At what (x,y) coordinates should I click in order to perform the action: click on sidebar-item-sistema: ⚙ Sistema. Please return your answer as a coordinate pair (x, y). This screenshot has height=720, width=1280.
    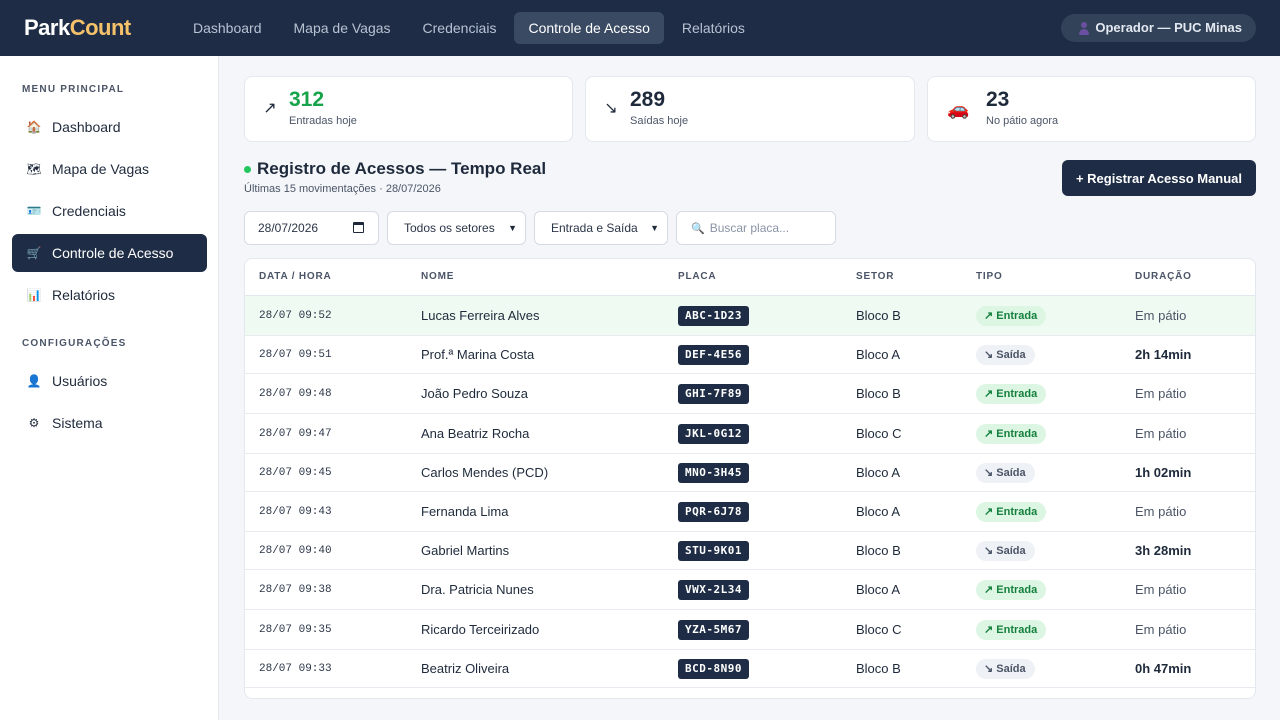
    Looking at the image, I should click on (109, 423).